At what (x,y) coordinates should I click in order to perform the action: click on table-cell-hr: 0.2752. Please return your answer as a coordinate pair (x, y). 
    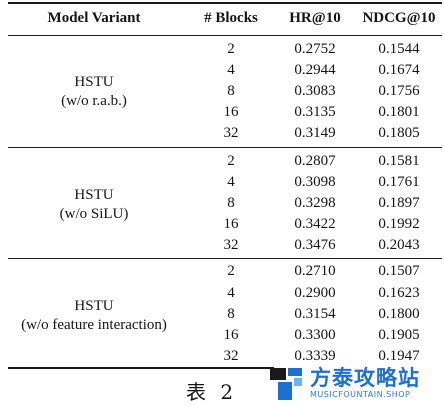
    Looking at the image, I should click on (315, 49).